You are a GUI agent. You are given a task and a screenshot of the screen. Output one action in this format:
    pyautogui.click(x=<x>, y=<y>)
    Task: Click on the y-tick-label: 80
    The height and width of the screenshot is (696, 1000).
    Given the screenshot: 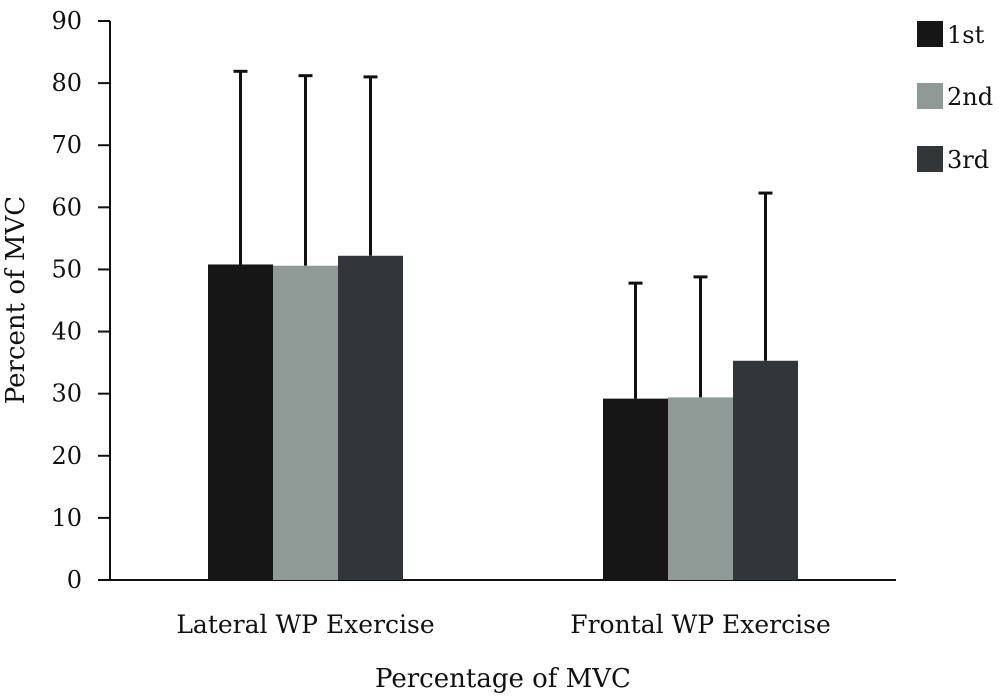 What is the action you would take?
    pyautogui.click(x=66, y=83)
    